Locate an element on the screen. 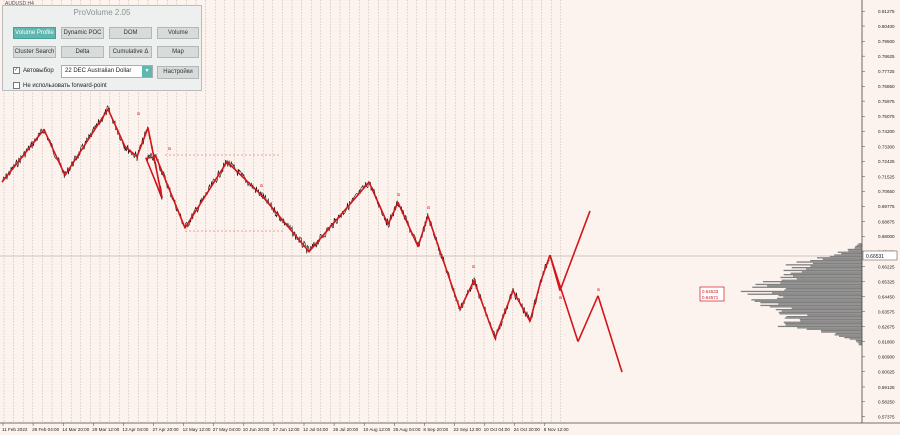 The image size is (900, 435). y-tick-label: 0.63575 is located at coordinates (886, 311).